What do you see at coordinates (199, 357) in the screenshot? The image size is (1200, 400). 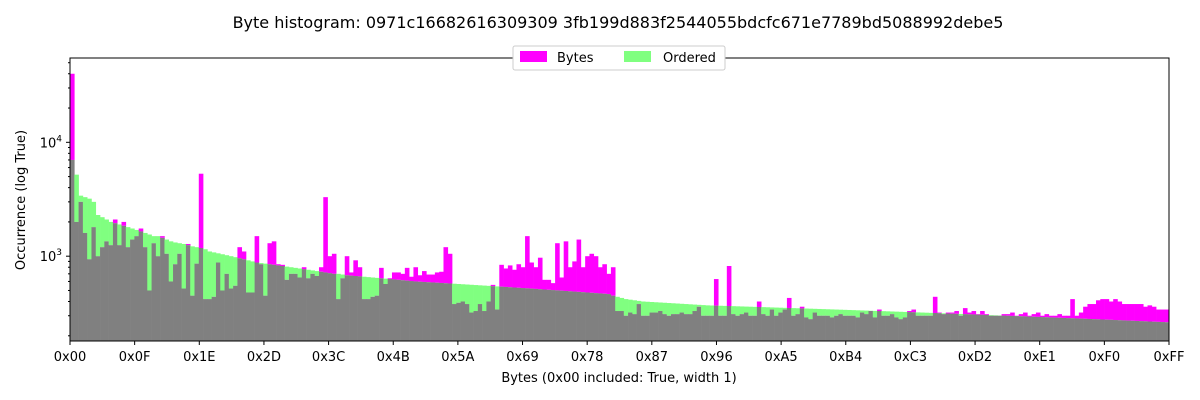 I see `x-tick-label: 0x1E` at bounding box center [199, 357].